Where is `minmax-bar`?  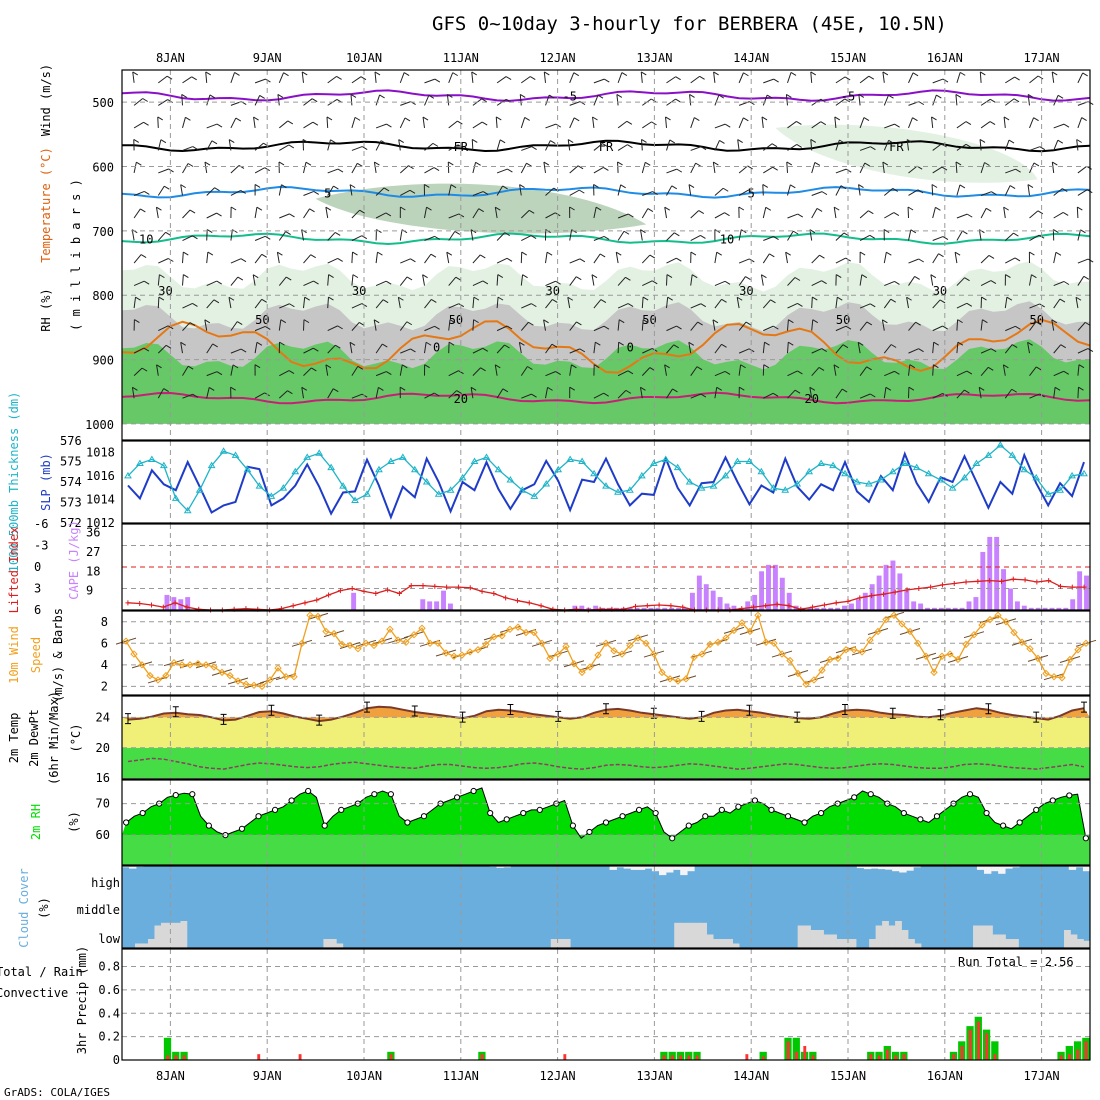
minmax-bar is located at coordinates (1036, 717).